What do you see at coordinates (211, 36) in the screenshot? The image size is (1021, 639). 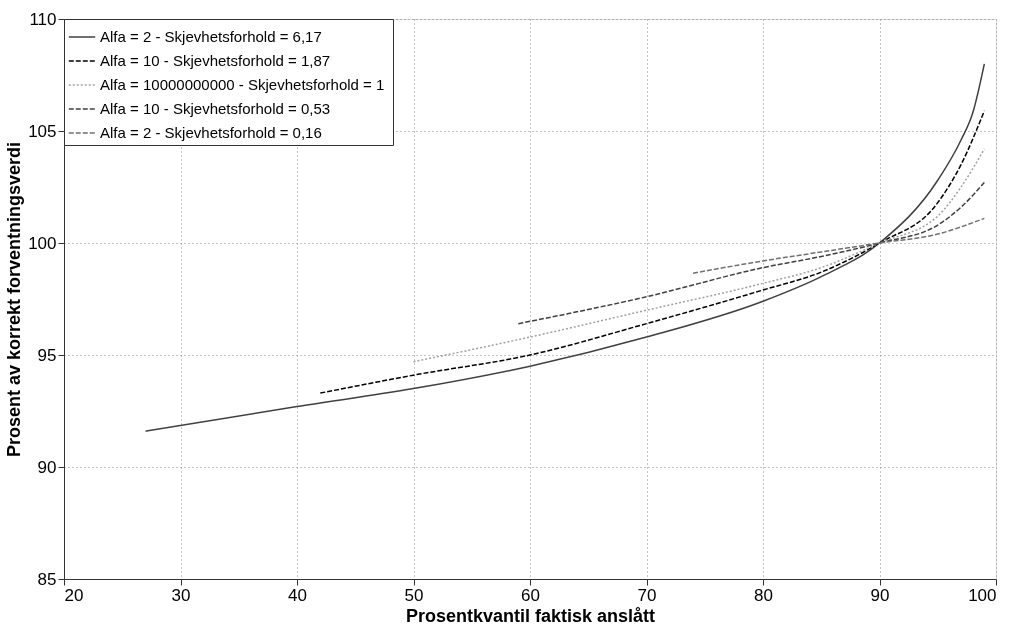 I see `legend-label: Alfa = 2 - Skjevhetsforhold = 6,17` at bounding box center [211, 36].